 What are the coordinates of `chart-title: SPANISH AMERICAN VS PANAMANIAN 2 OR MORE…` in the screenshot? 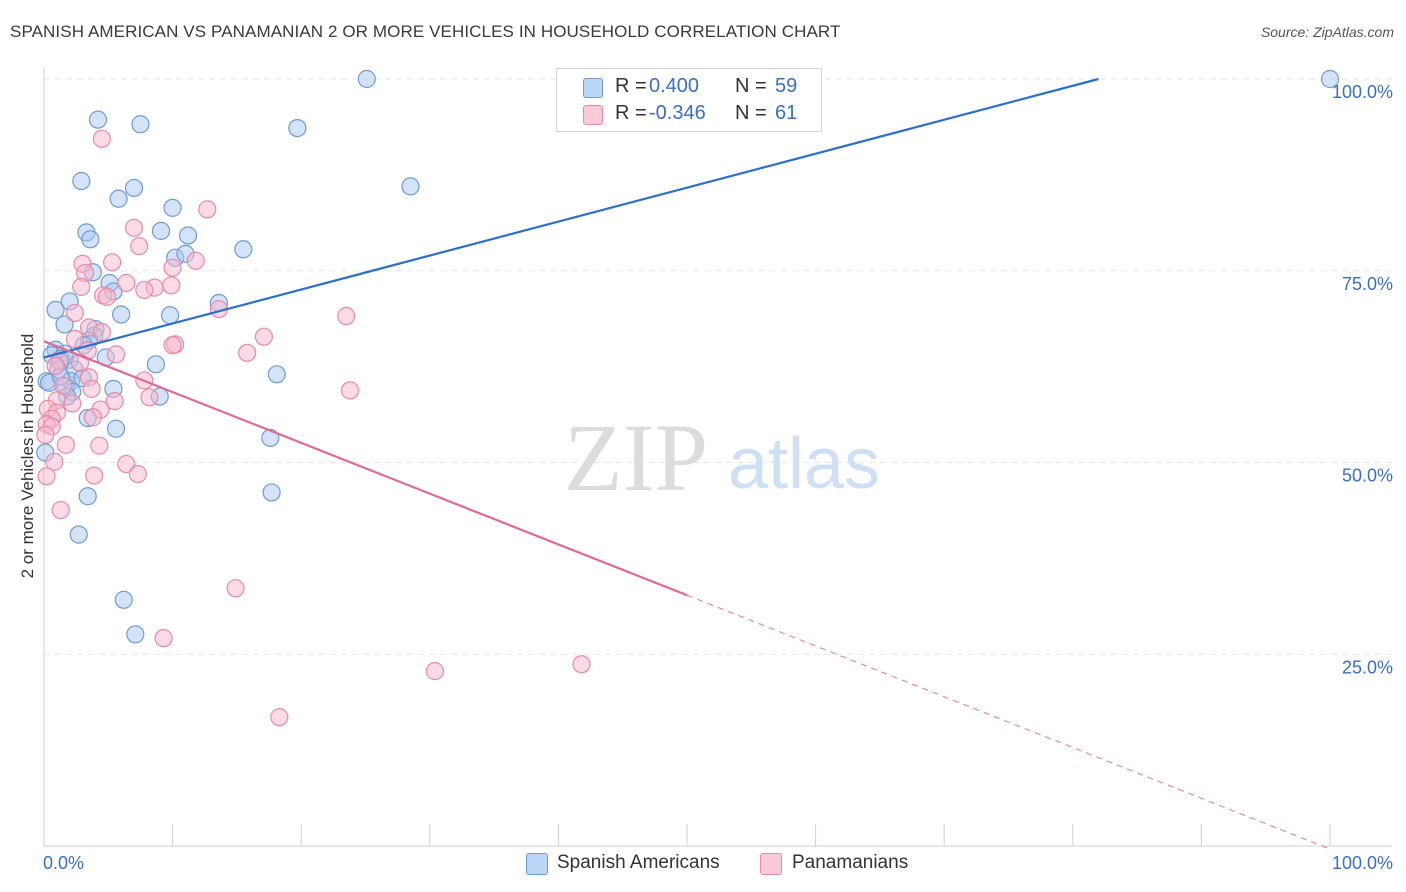 It's located at (425, 31).